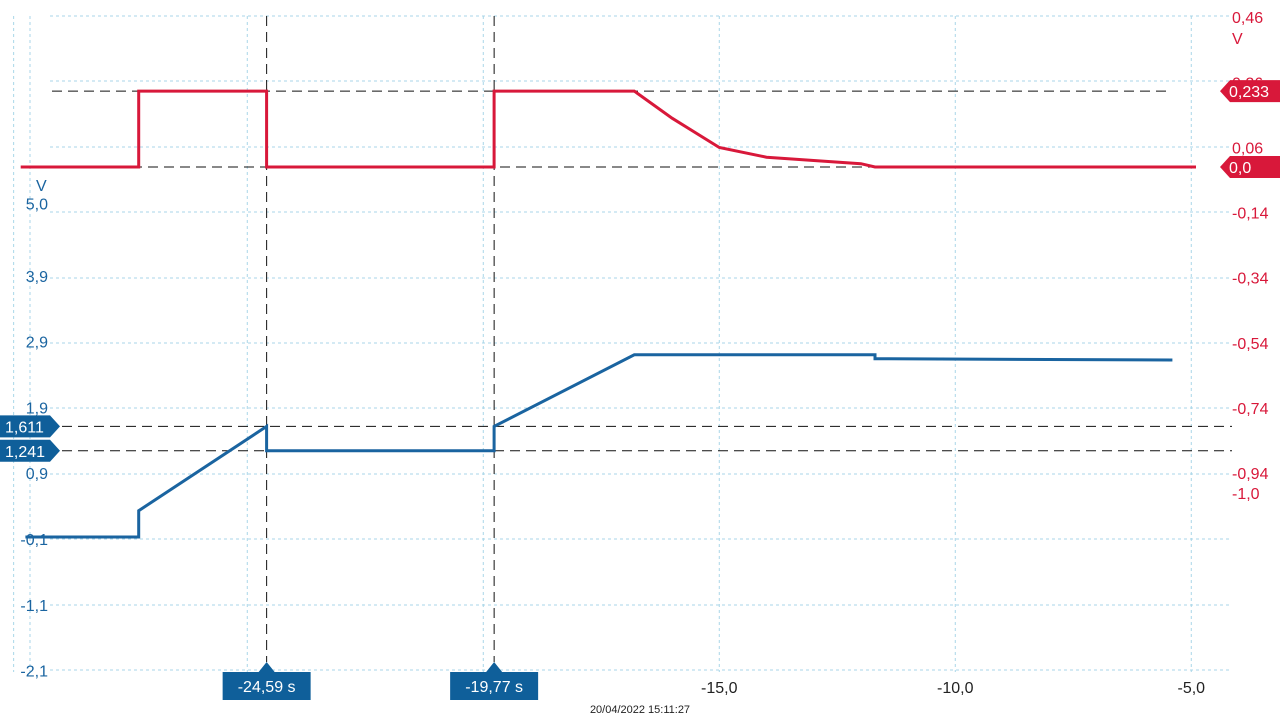 Image resolution: width=1280 pixels, height=720 pixels. Describe the element at coordinates (1237, 39) in the screenshot. I see `right-axis-unit: V` at that location.